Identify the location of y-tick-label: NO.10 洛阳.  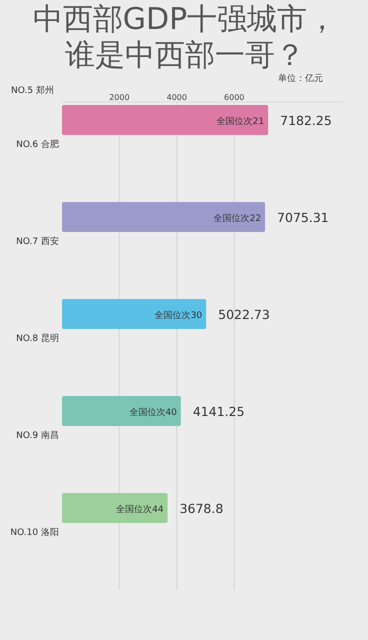
(34, 532).